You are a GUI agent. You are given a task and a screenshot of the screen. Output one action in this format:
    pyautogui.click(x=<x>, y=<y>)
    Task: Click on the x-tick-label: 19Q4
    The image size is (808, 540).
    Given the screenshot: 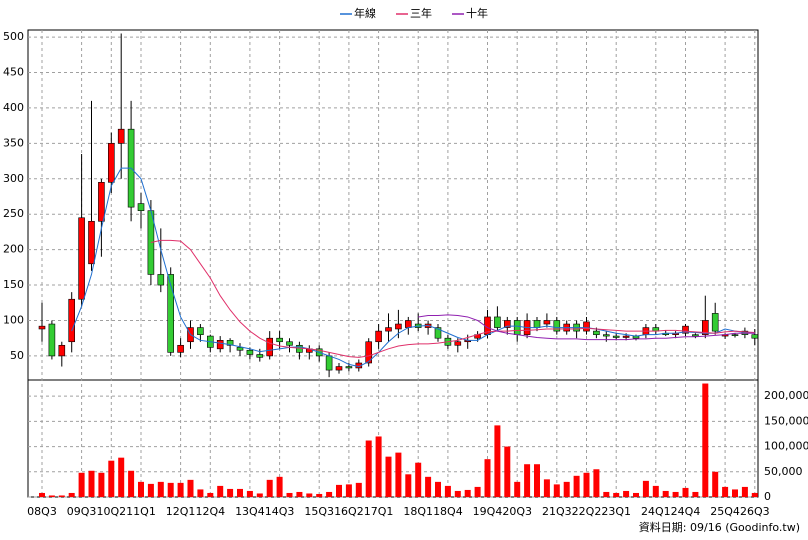 What is the action you would take?
    pyautogui.click(x=488, y=511)
    